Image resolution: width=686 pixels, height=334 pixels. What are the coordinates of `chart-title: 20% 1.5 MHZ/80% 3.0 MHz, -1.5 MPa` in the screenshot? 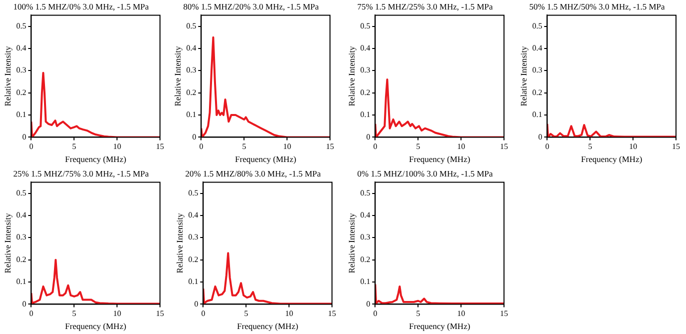 It's located at (253, 173).